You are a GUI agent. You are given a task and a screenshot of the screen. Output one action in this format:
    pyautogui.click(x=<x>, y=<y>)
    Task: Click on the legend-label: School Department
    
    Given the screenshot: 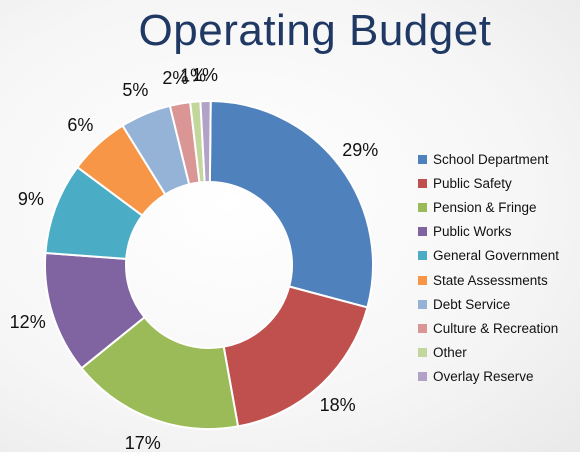 What is the action you would take?
    pyautogui.click(x=491, y=159)
    